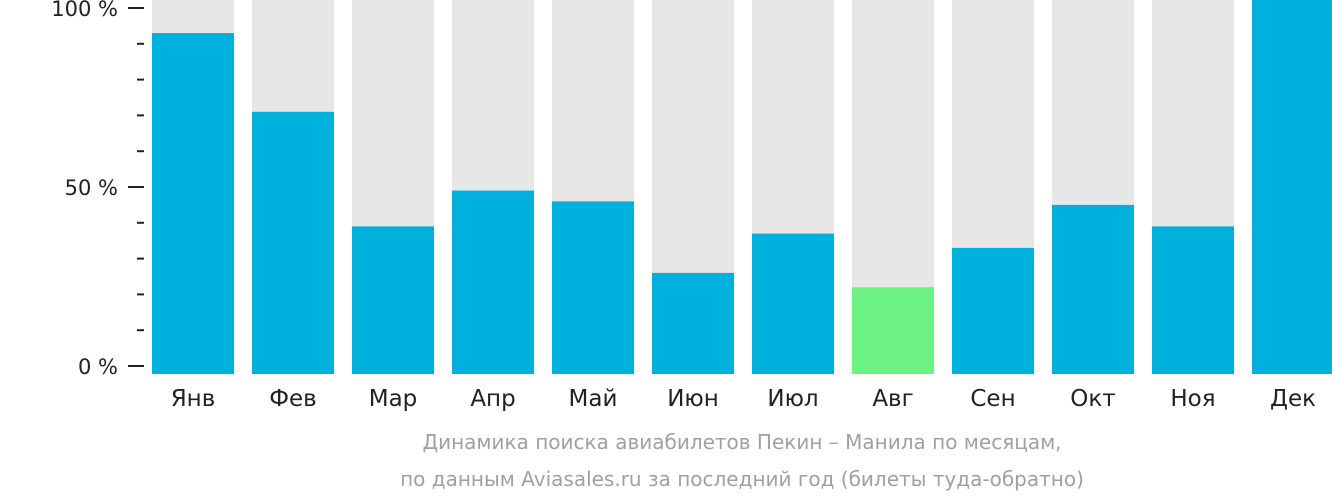 This screenshot has height=502, width=1332. Describe the element at coordinates (84, 10) in the screenshot. I see `y-tick-label: 100 %` at that location.